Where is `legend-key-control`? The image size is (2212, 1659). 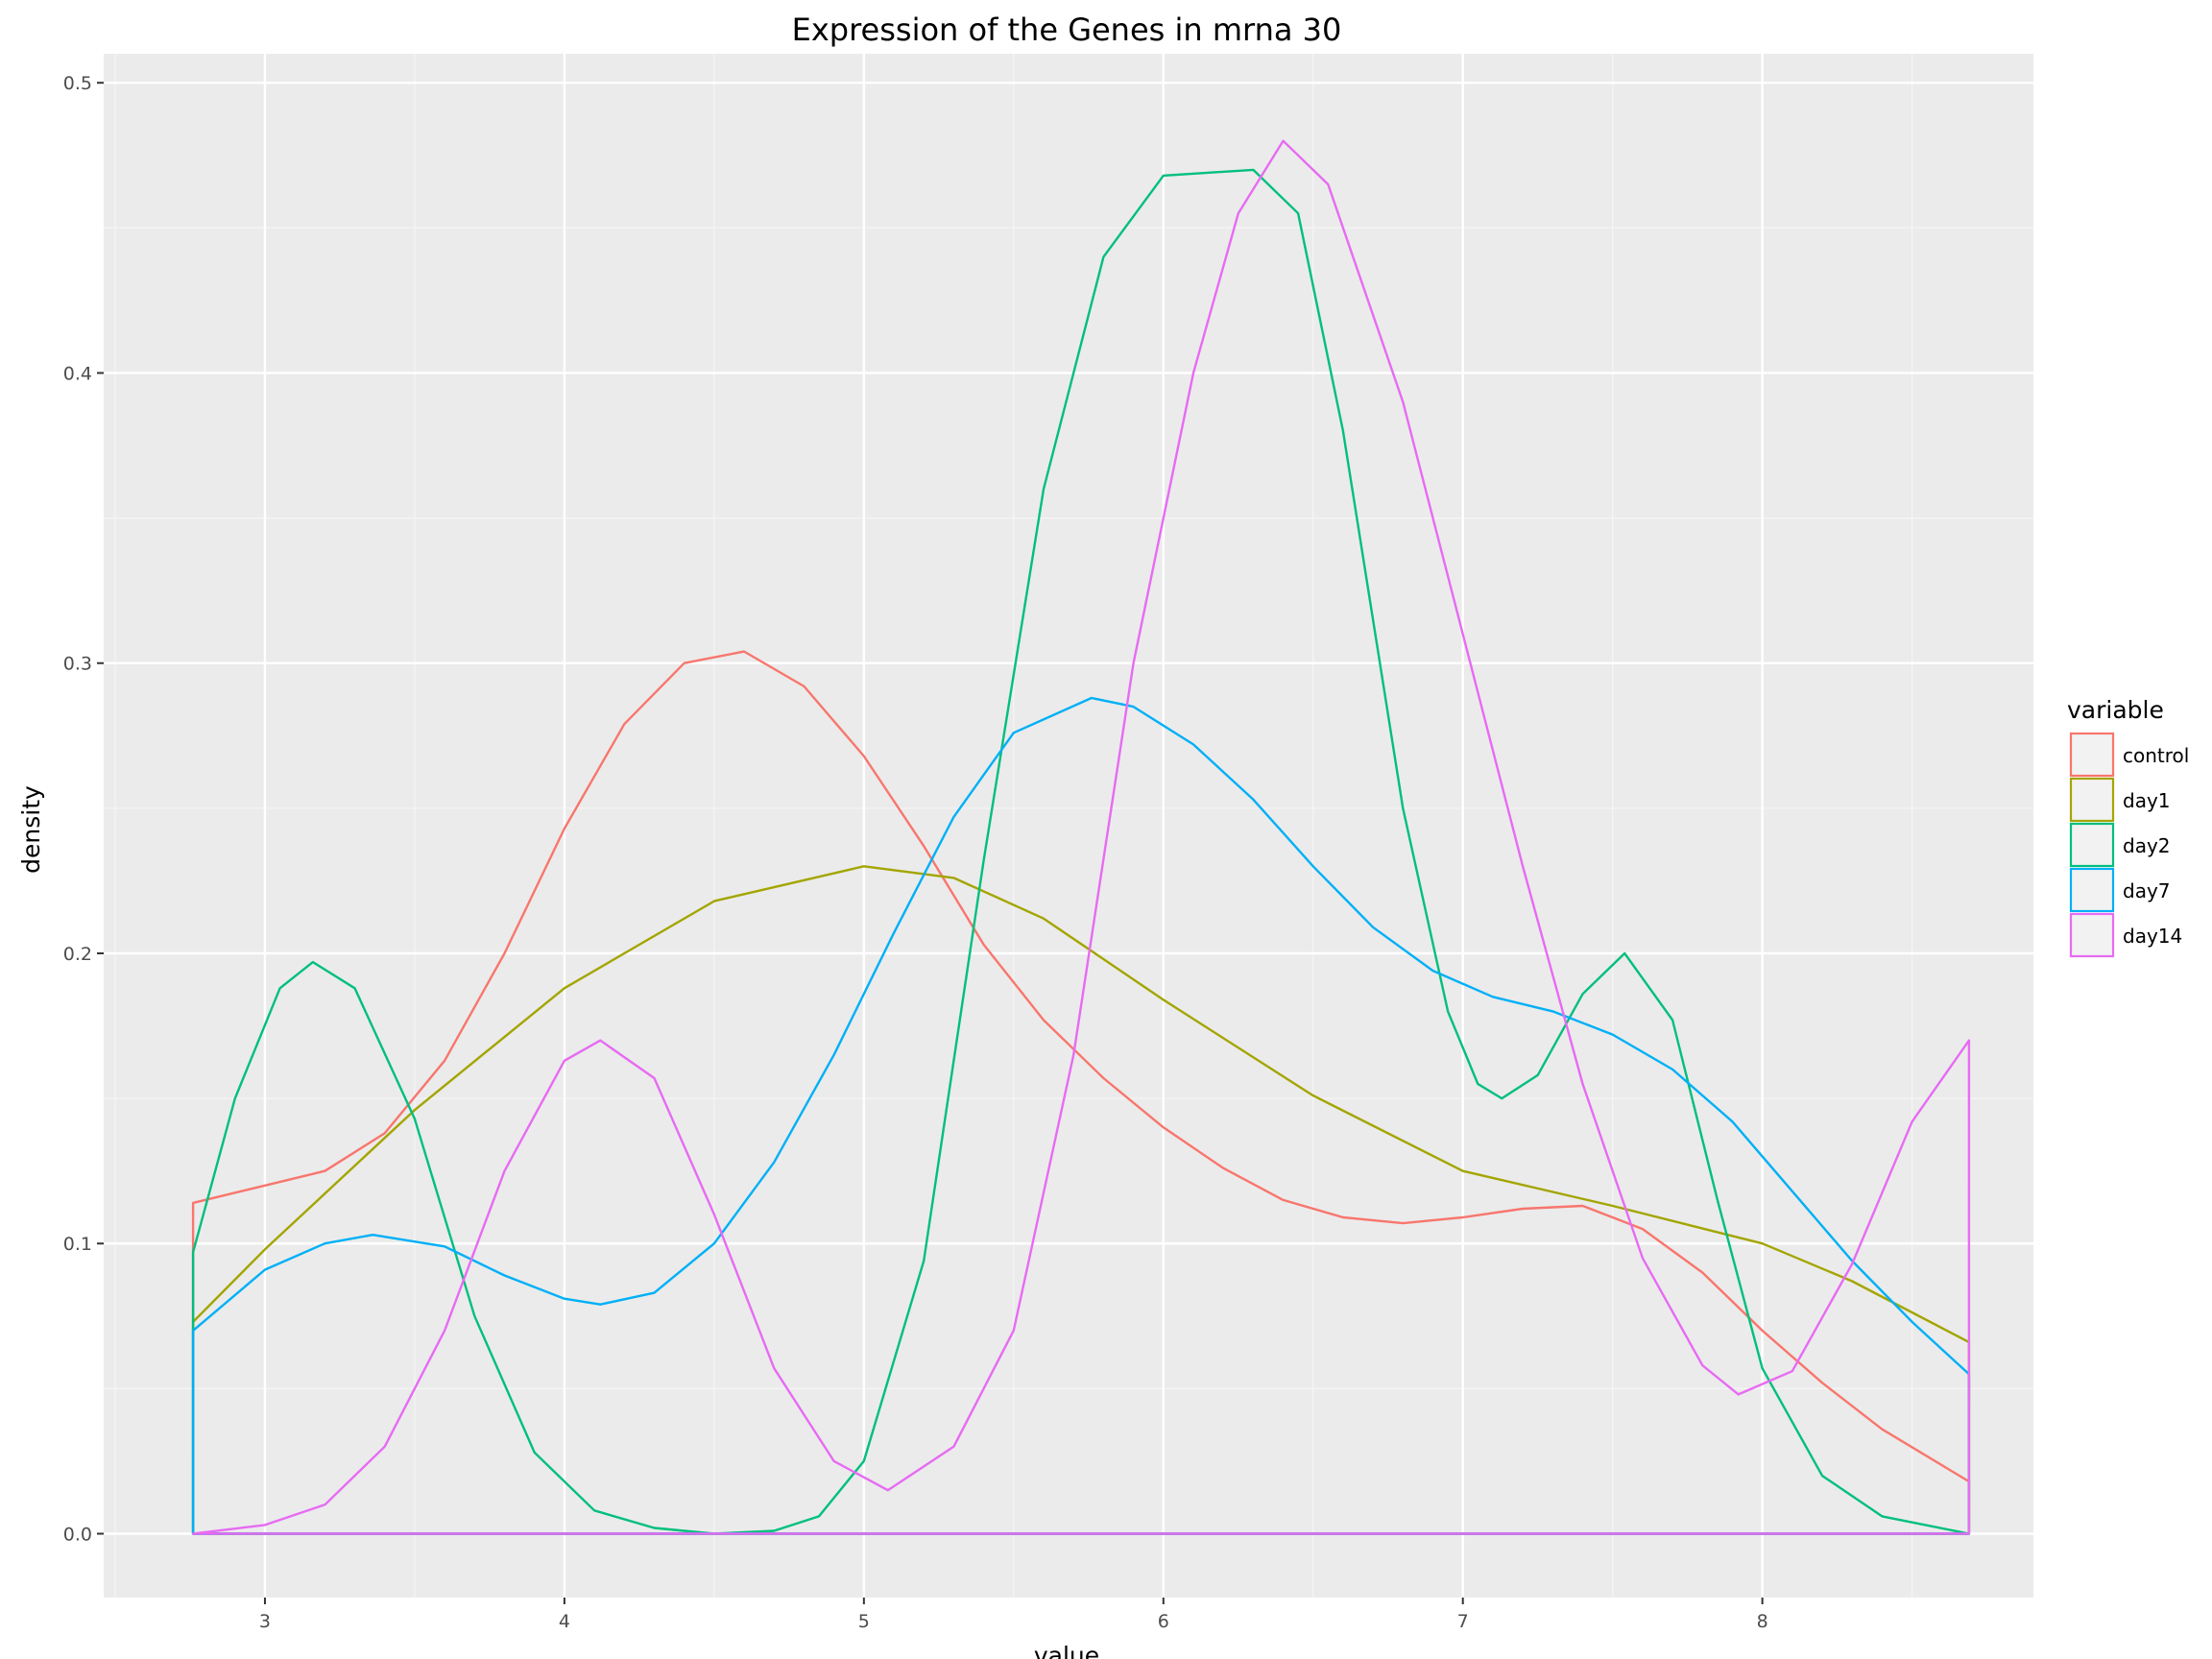
legend-key-control is located at coordinates (2092, 755).